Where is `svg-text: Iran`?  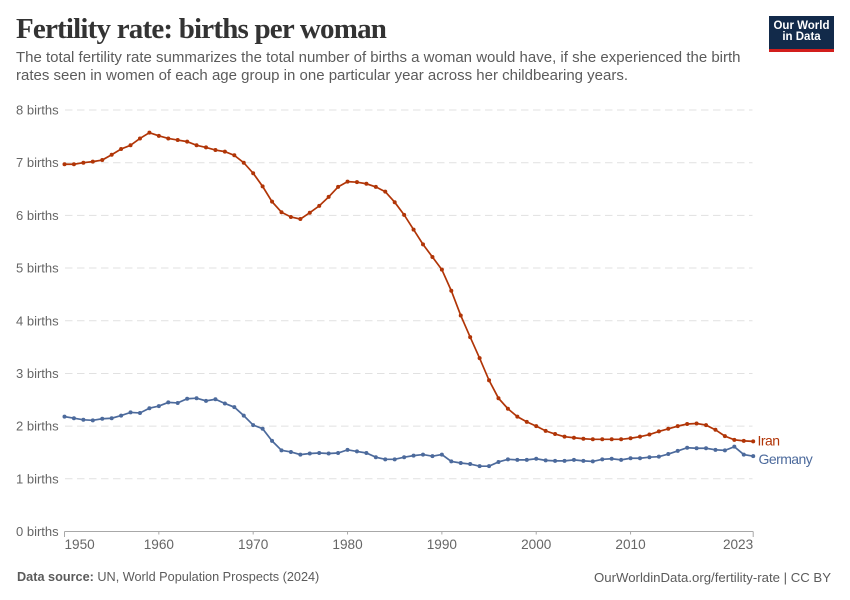
svg-text: Iran is located at coordinates (769, 441).